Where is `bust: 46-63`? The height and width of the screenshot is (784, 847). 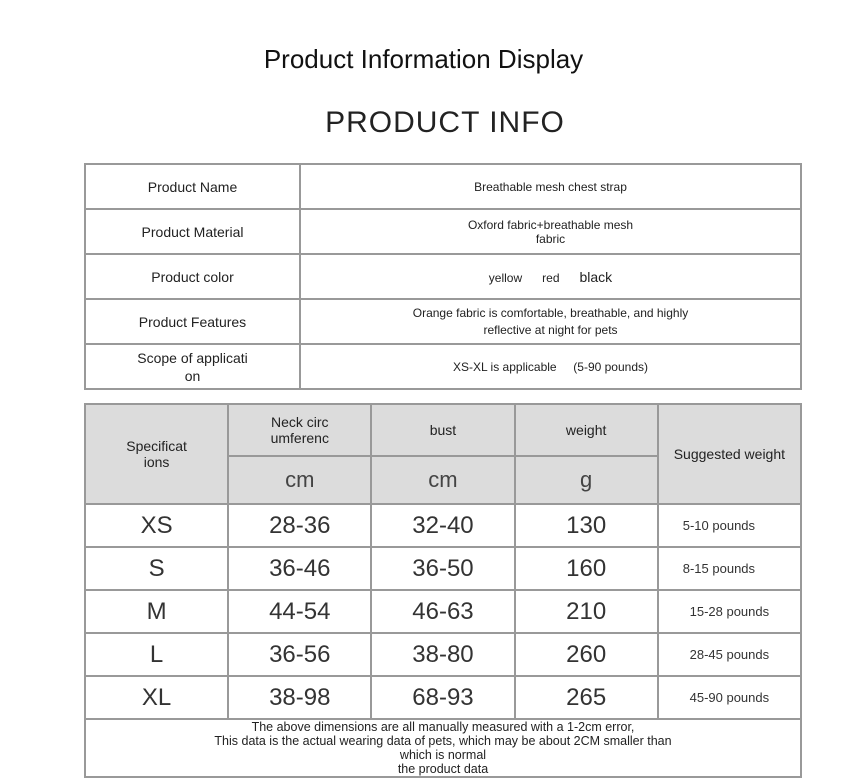 bust: 46-63 is located at coordinates (443, 611).